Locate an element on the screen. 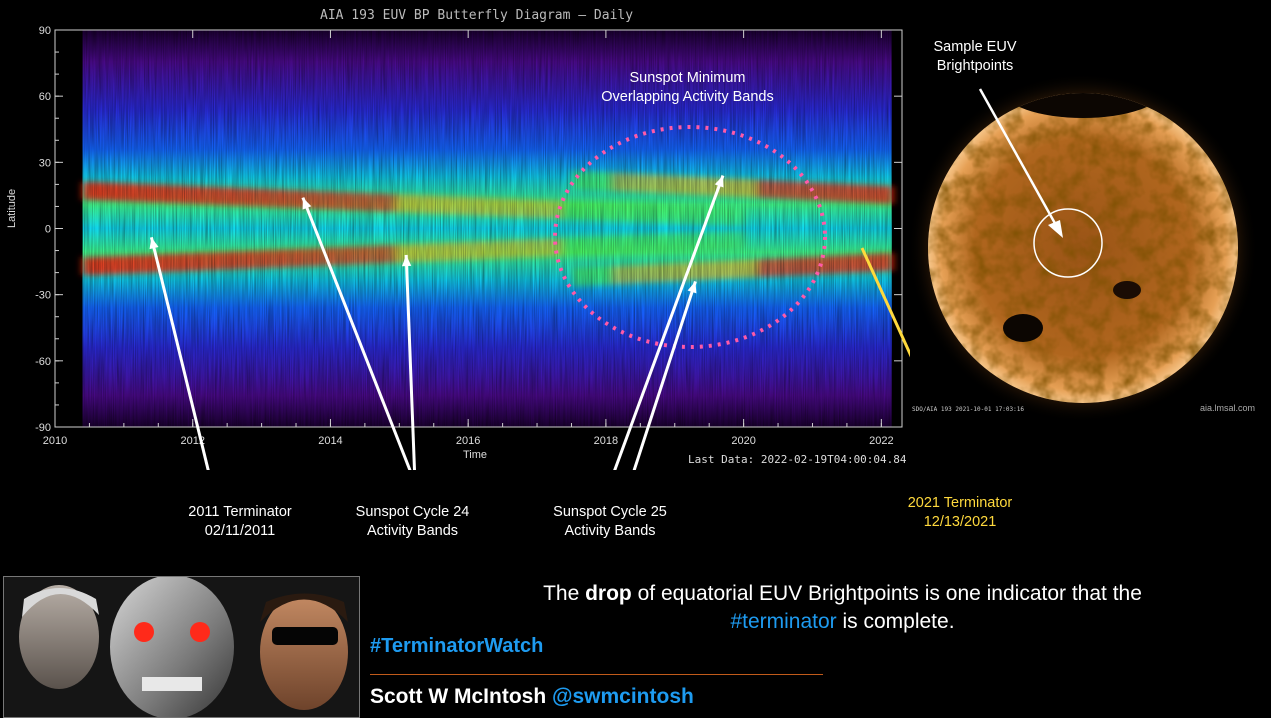 Image resolution: width=1271 pixels, height=718 pixels. x-tick-label: 2016 is located at coordinates (468, 441).